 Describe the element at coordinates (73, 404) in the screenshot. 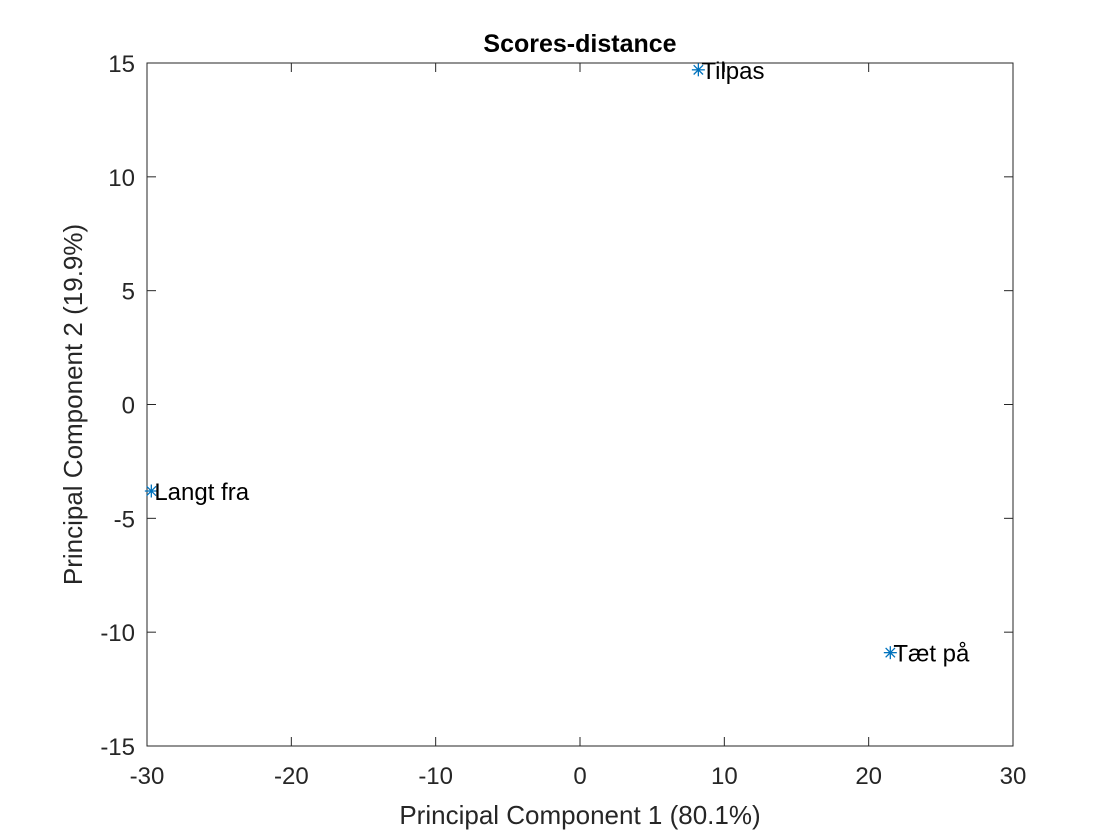

I see `y-axis-title: Principal Component 2 (19.9%)` at that location.